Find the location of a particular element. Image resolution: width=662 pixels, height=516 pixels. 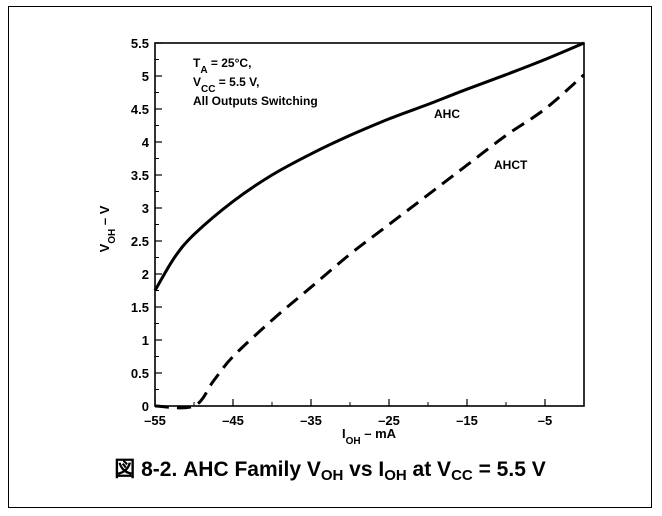

y-axis-title: VOH – V is located at coordinates (107, 228).